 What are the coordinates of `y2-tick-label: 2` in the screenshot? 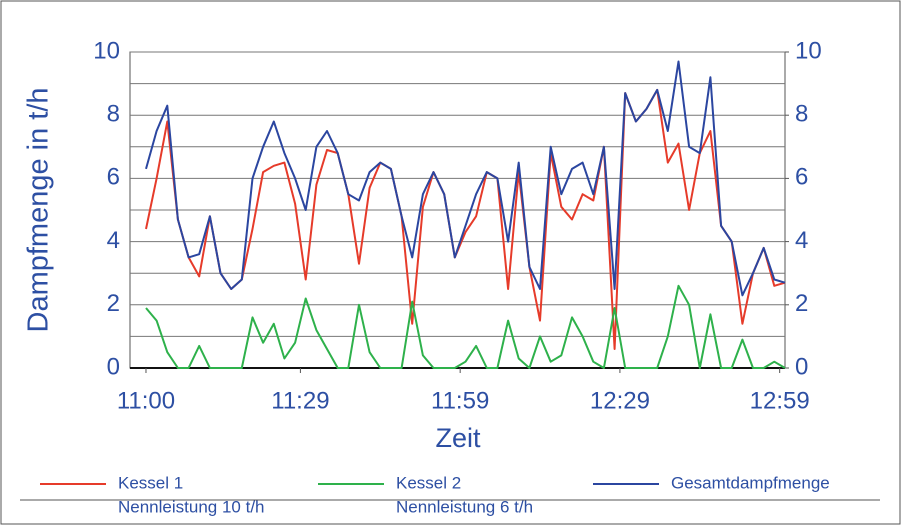 It's located at (801, 303).